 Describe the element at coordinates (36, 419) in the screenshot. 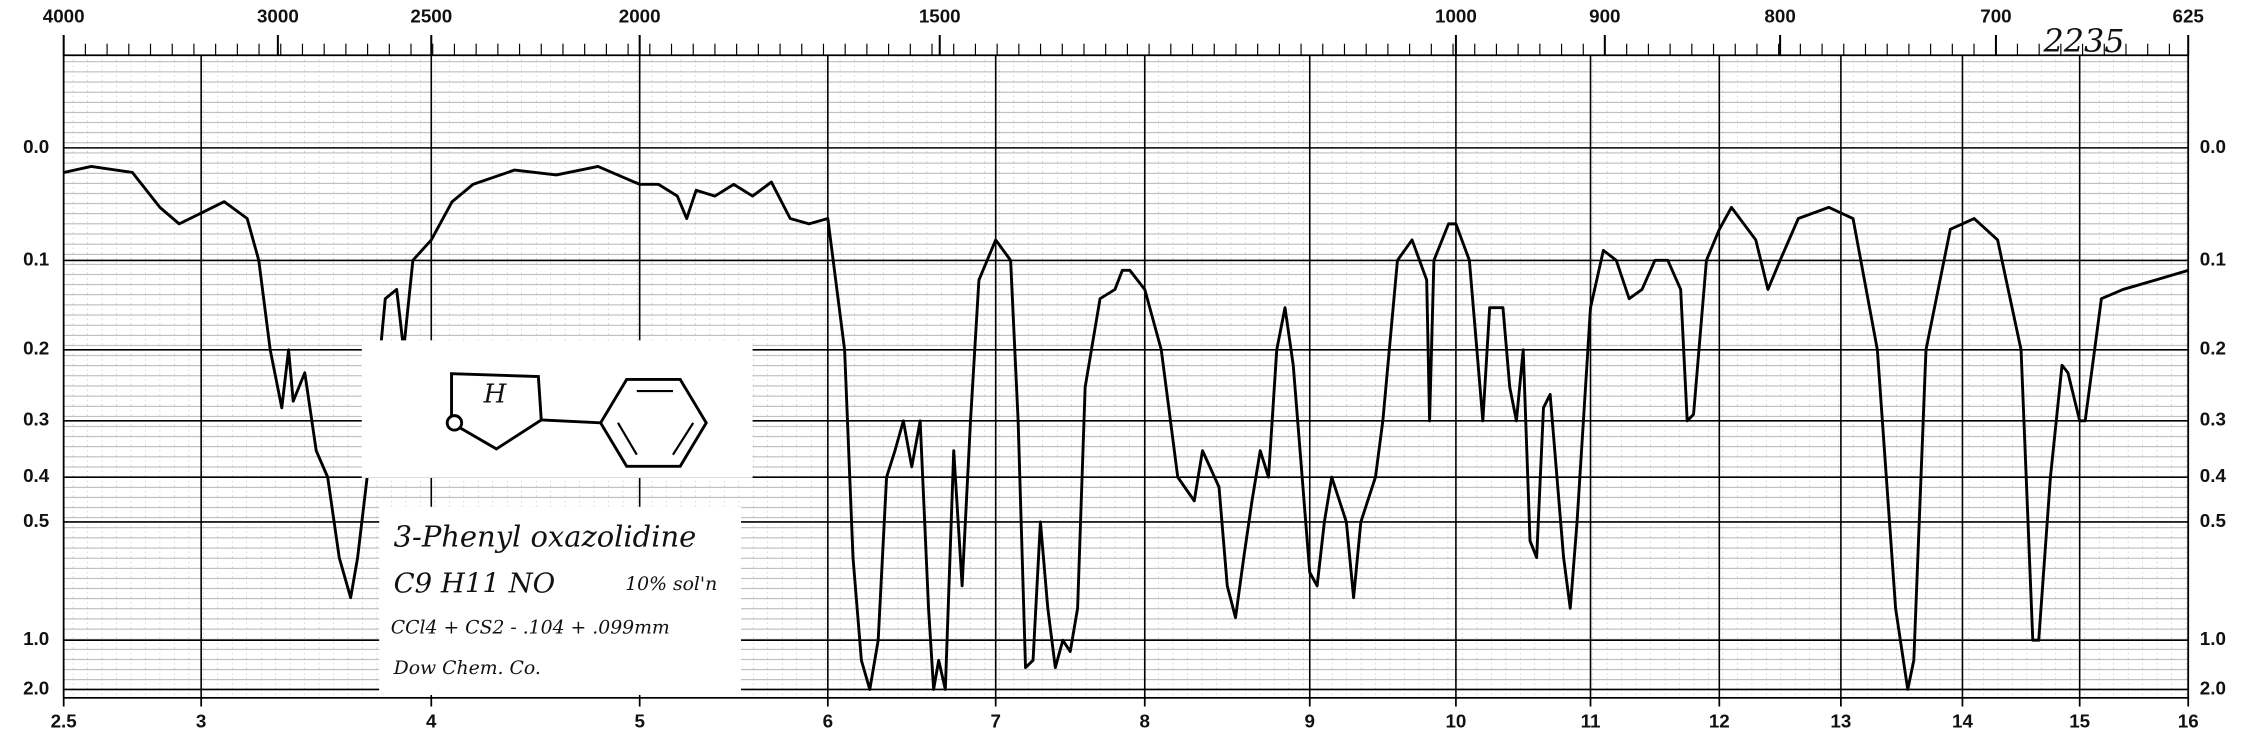

I see `y-tick-label: 0.3` at that location.